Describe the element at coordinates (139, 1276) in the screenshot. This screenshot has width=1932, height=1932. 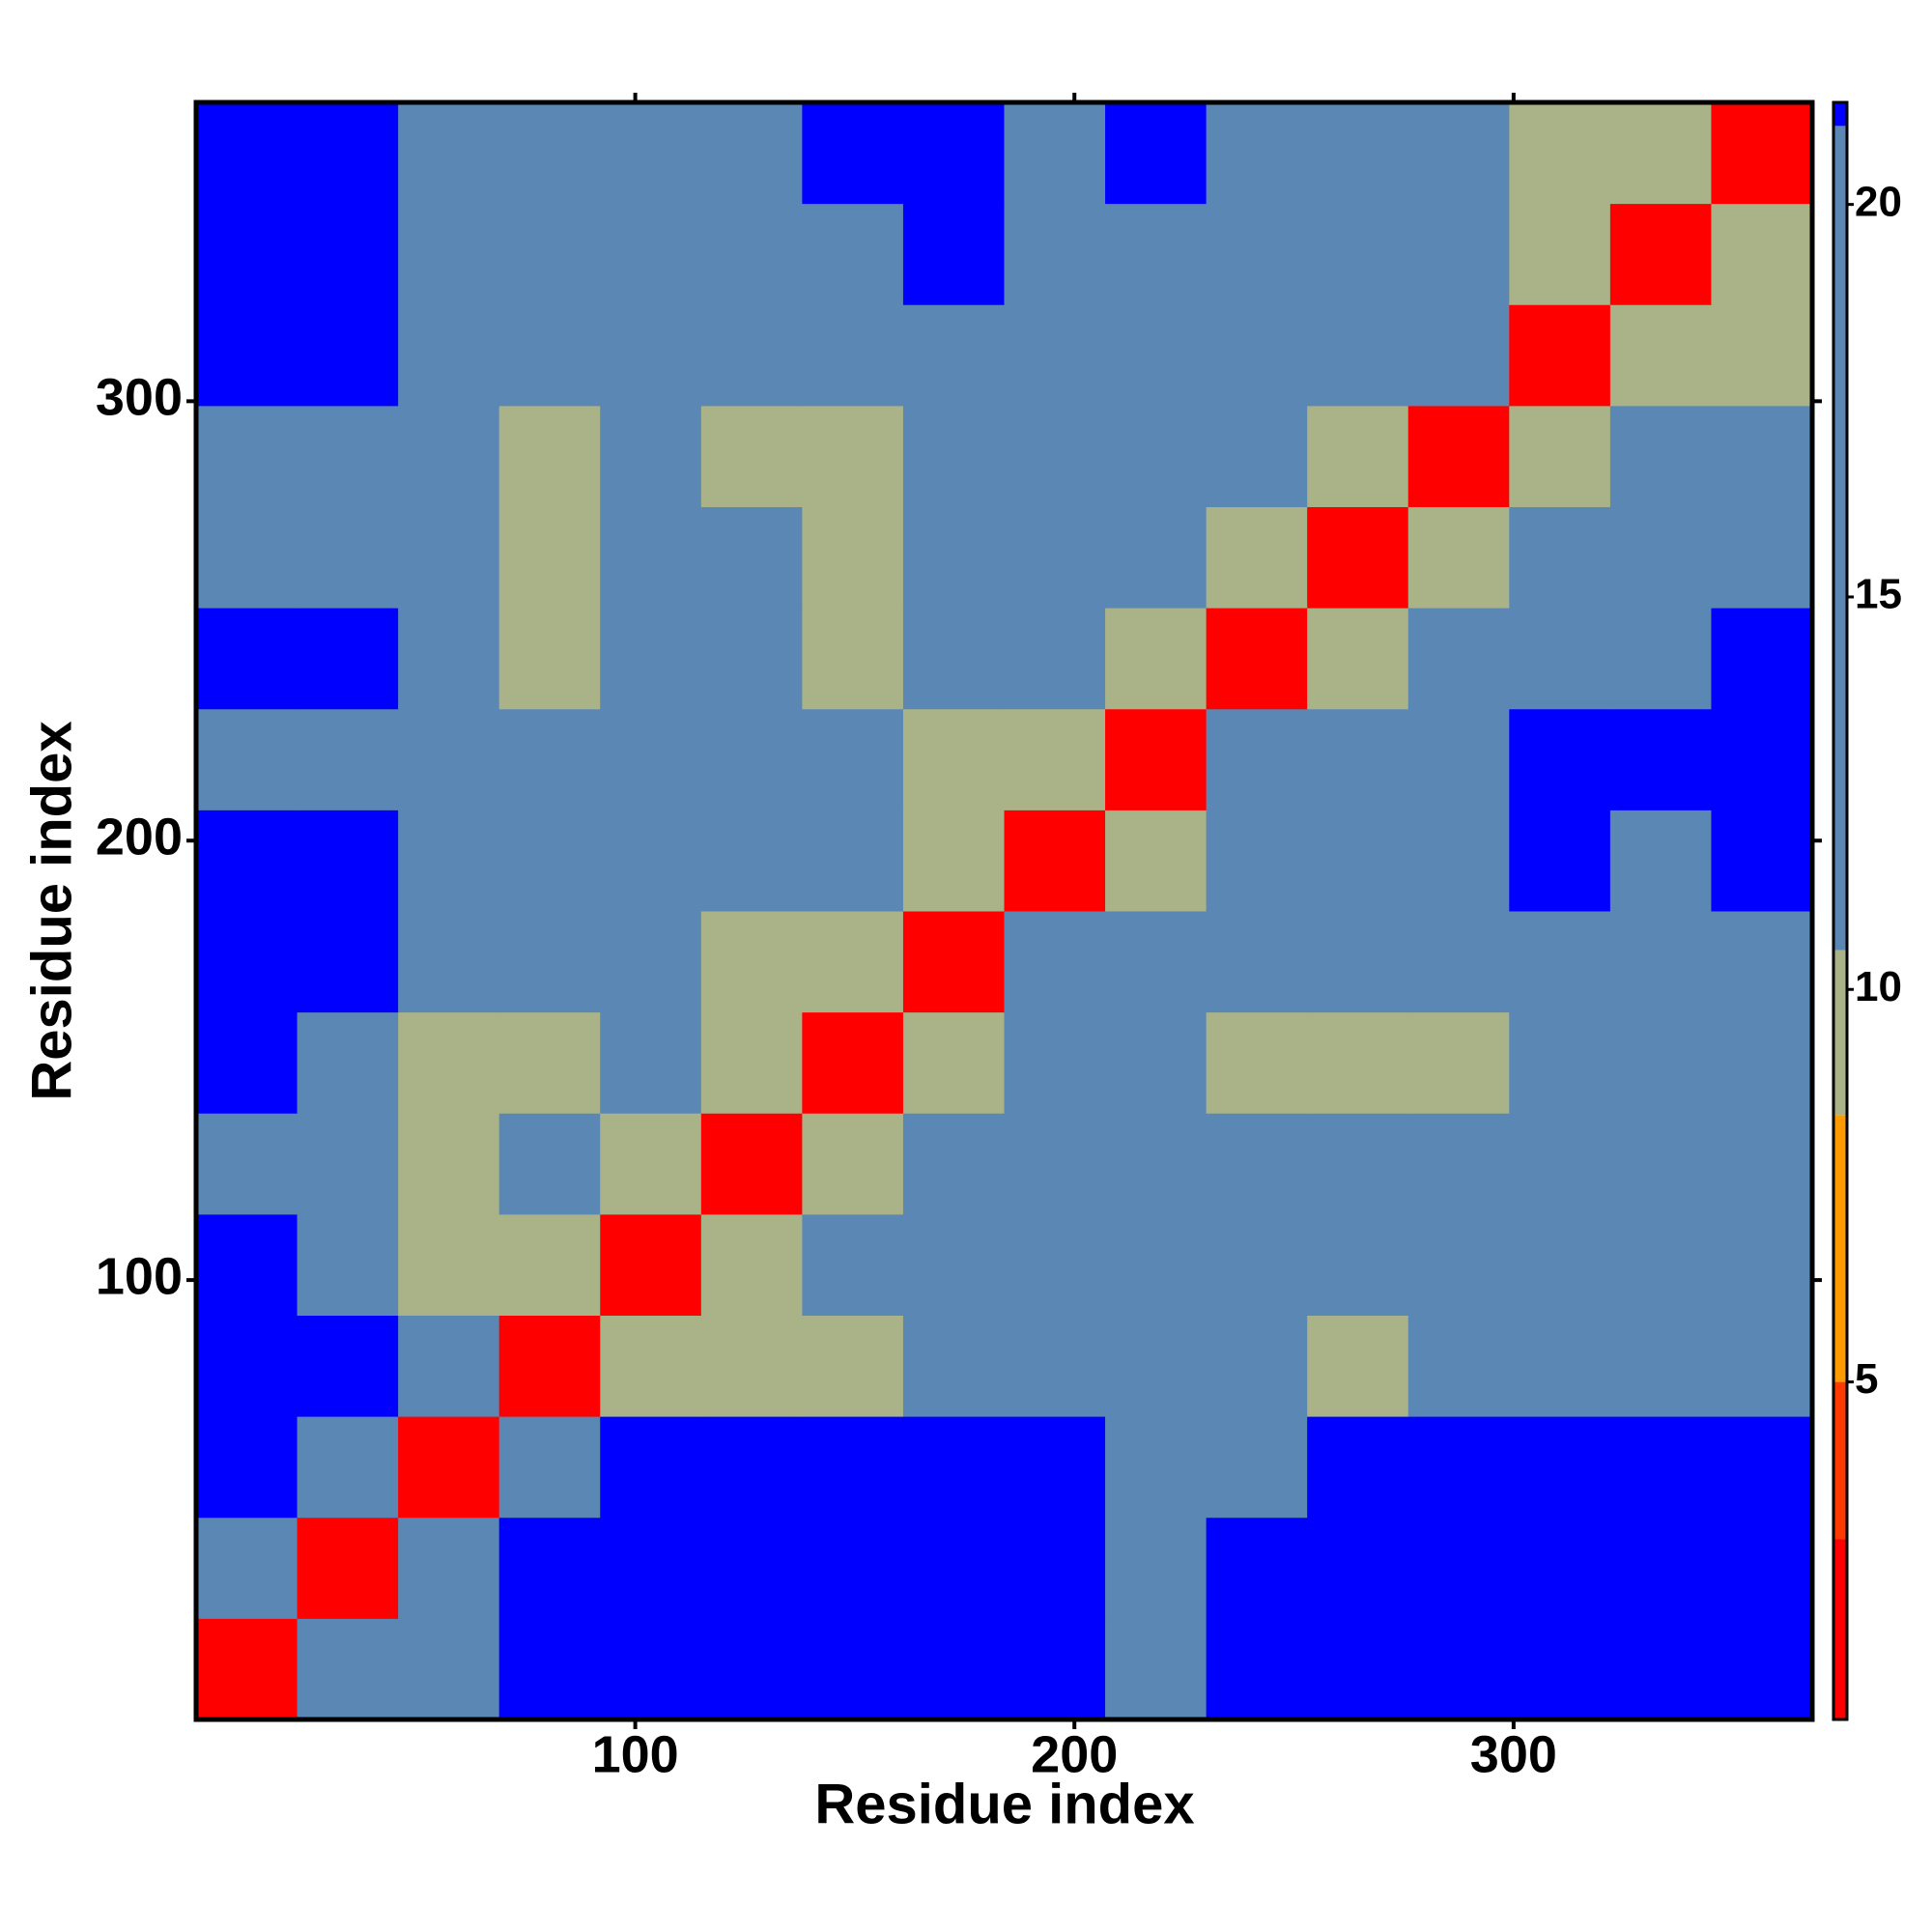
I see `y-tick-label: 100` at that location.